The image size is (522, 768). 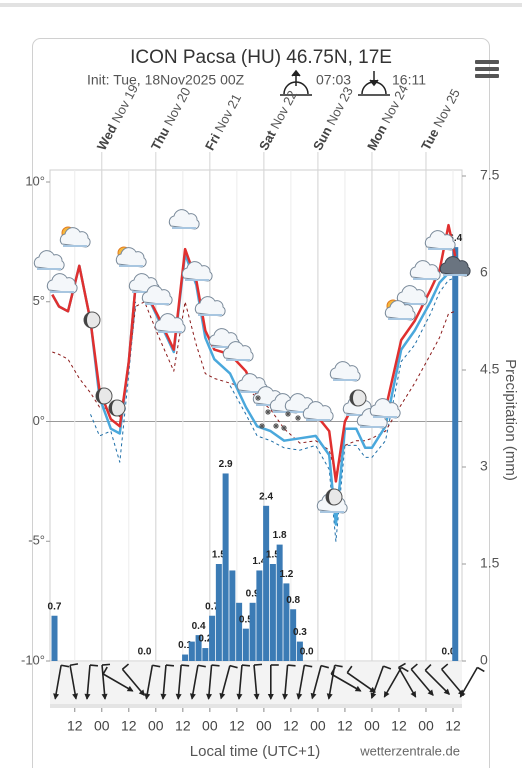 I want to click on credit: wetterzentrale.de, so click(x=409, y=750).